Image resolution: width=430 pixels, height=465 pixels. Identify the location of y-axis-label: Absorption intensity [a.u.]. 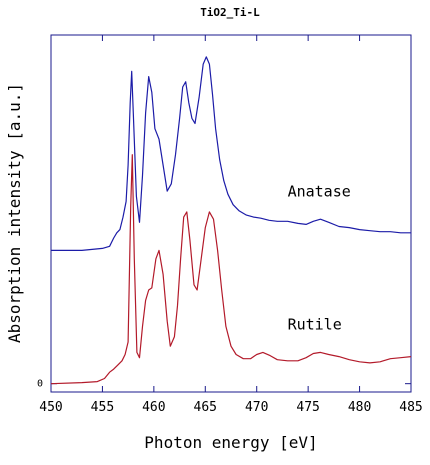
(14, 213).